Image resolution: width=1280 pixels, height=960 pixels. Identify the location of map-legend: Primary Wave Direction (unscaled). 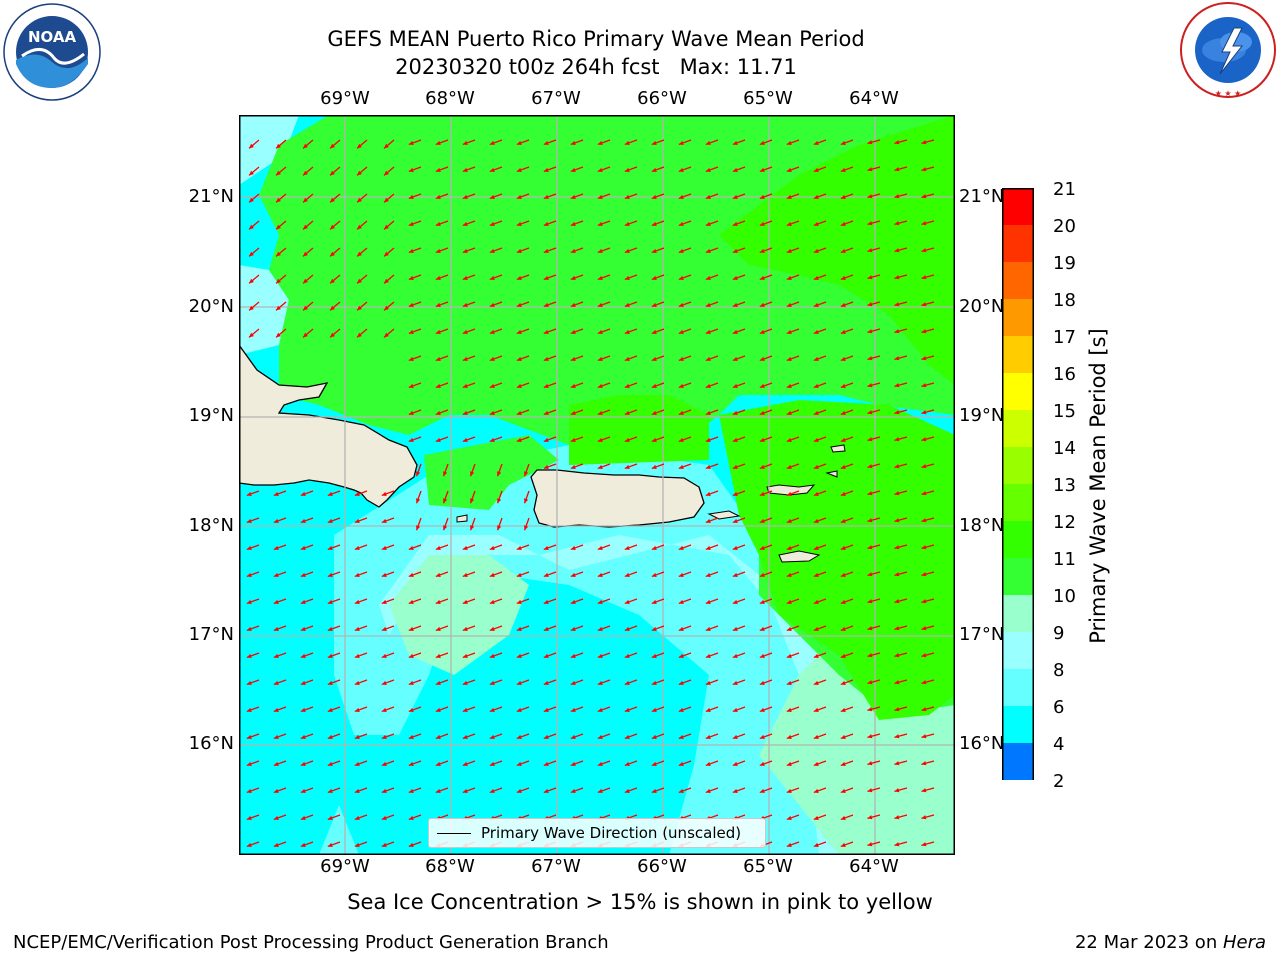
(597, 833).